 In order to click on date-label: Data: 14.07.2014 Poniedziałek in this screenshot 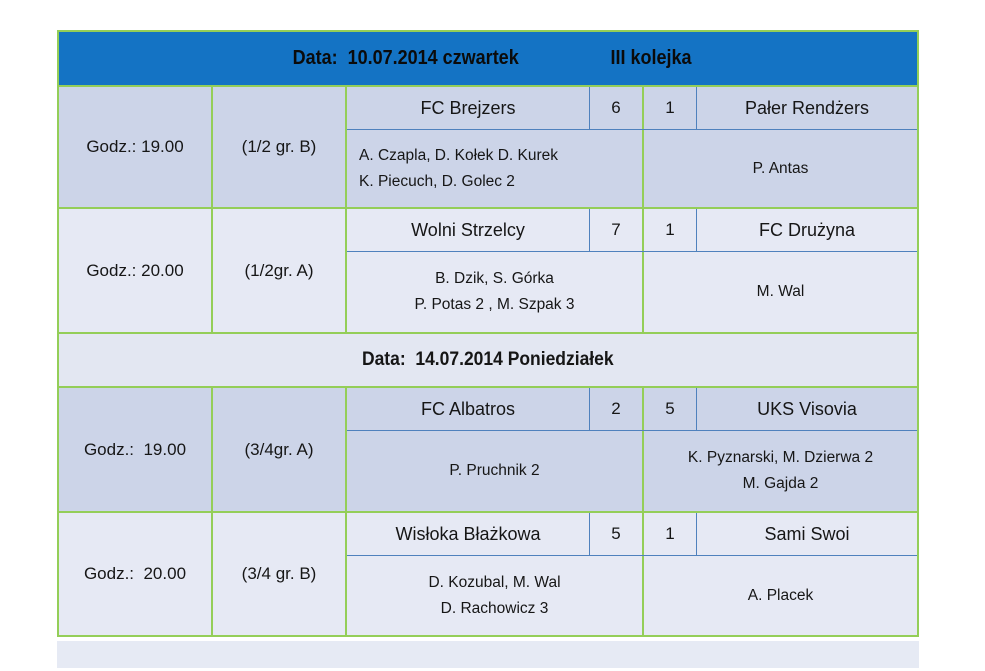, I will do `click(488, 359)`.